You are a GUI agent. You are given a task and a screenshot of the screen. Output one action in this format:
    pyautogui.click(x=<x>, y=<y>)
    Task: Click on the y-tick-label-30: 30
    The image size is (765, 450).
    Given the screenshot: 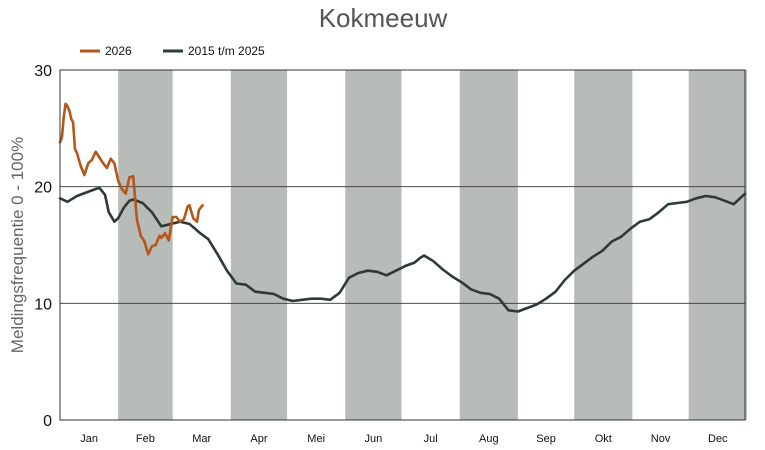 What is the action you would take?
    pyautogui.click(x=43, y=71)
    